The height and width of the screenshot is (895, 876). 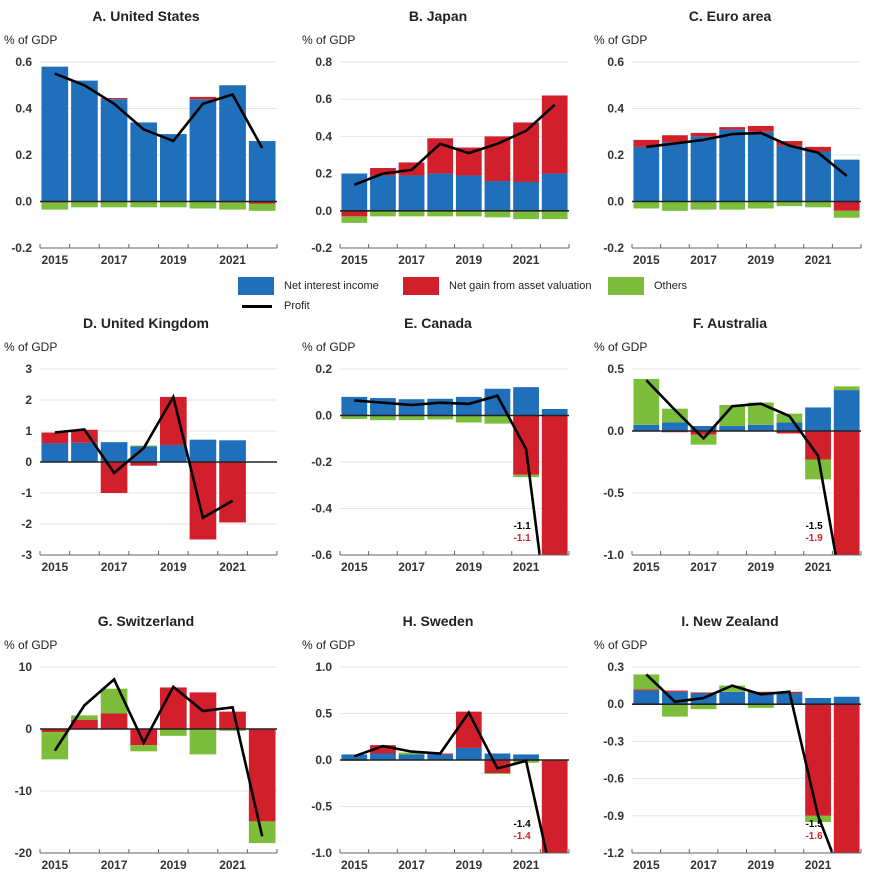 I want to click on annotation-profit: -1.5, so click(x=814, y=824).